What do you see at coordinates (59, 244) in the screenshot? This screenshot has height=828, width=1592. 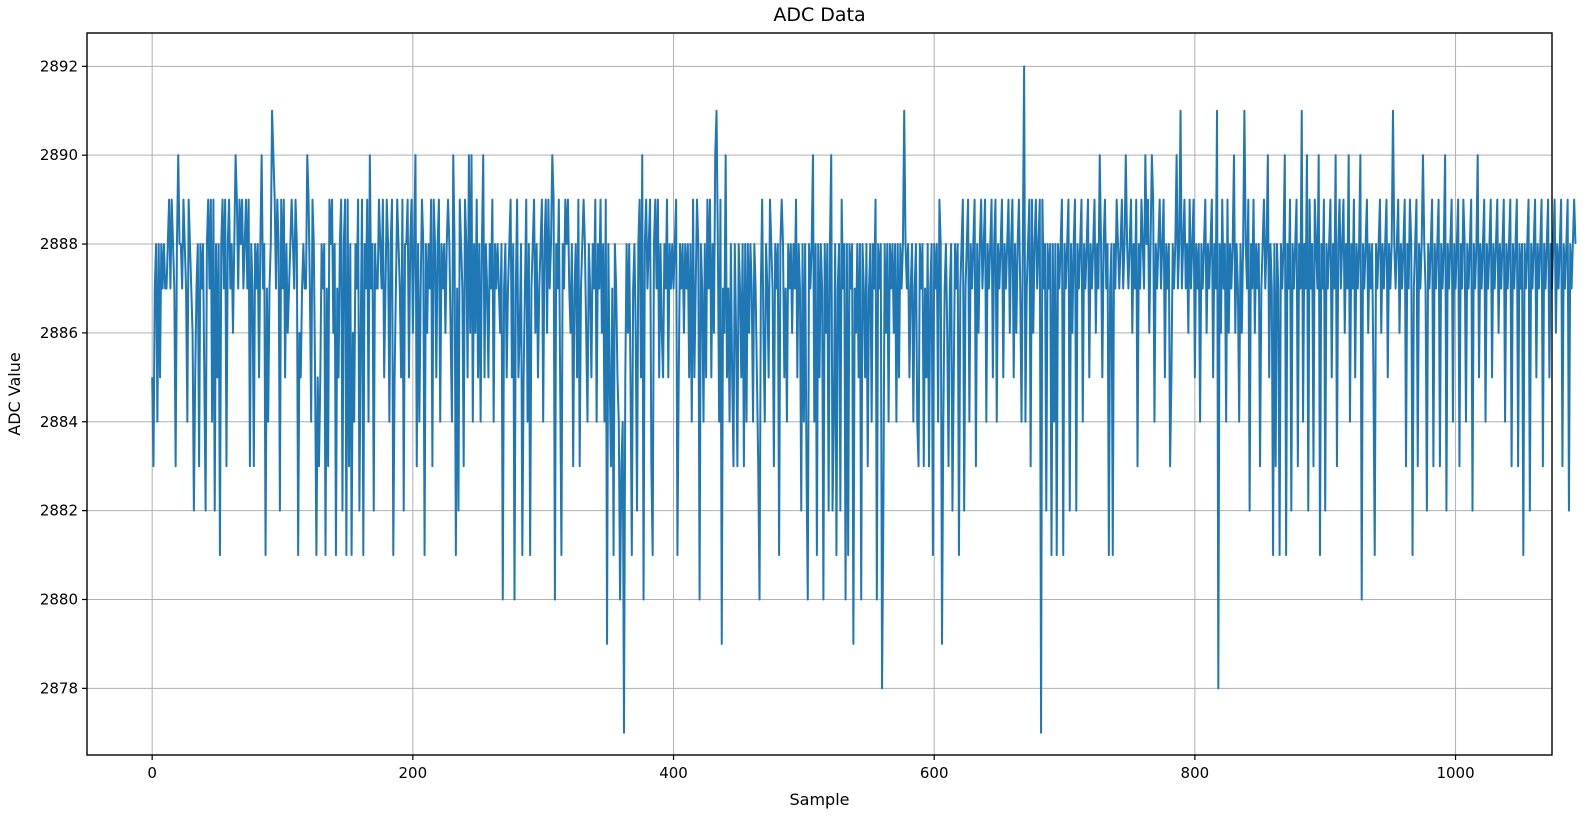 I see `y-tick-label: 2888` at bounding box center [59, 244].